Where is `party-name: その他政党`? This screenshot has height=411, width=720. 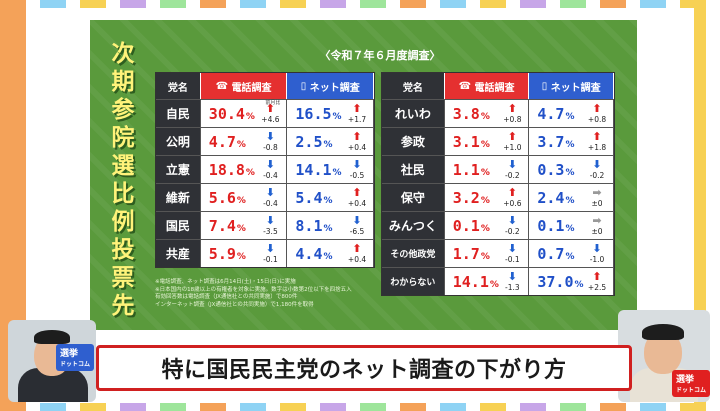
party-name: その他政党 is located at coordinates (413, 253).